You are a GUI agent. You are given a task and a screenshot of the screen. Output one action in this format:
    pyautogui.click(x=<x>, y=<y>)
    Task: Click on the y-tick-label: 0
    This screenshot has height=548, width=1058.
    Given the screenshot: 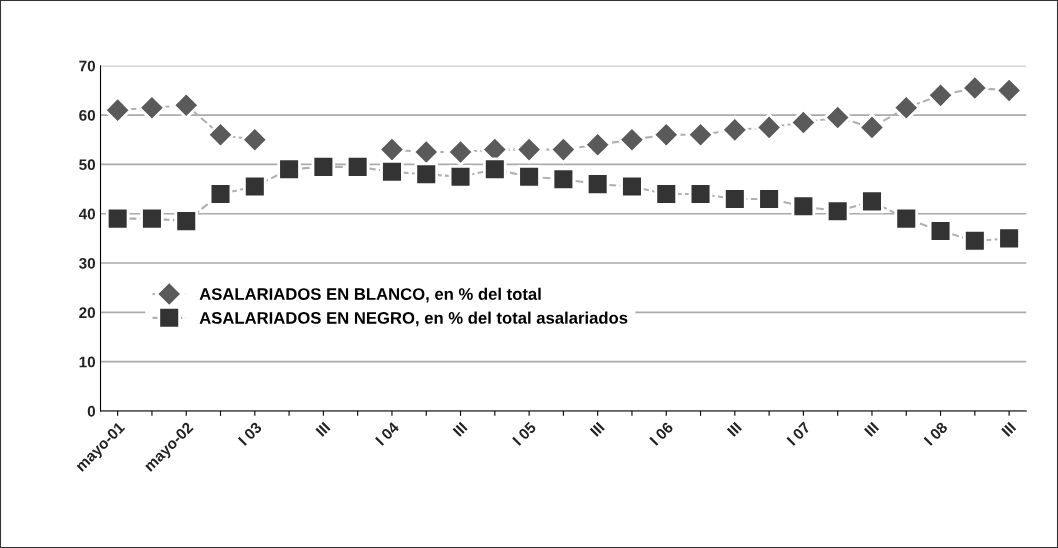 What is the action you would take?
    pyautogui.click(x=91, y=411)
    